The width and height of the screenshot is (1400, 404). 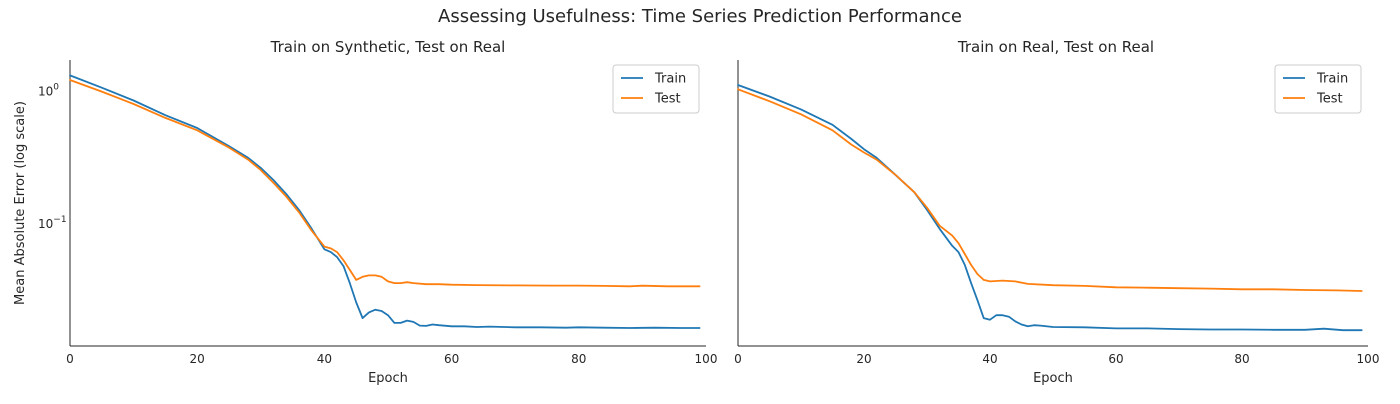 What do you see at coordinates (388, 47) in the screenshot?
I see `panel-title: Train on Synthetic, Test on Real` at bounding box center [388, 47].